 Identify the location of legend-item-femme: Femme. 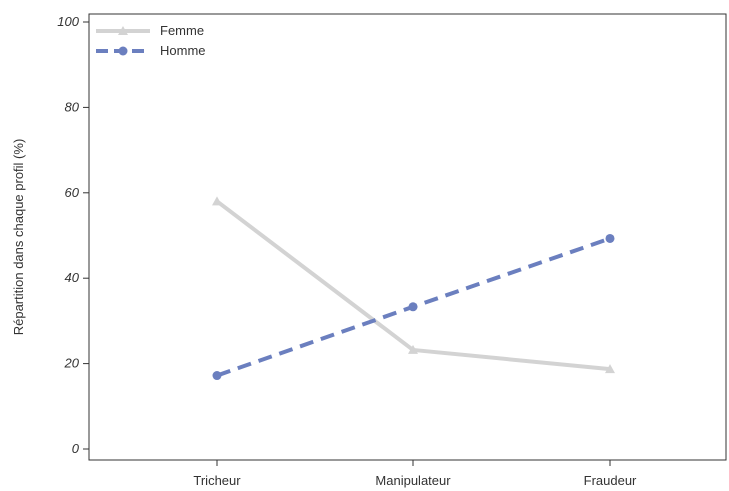
(150, 30).